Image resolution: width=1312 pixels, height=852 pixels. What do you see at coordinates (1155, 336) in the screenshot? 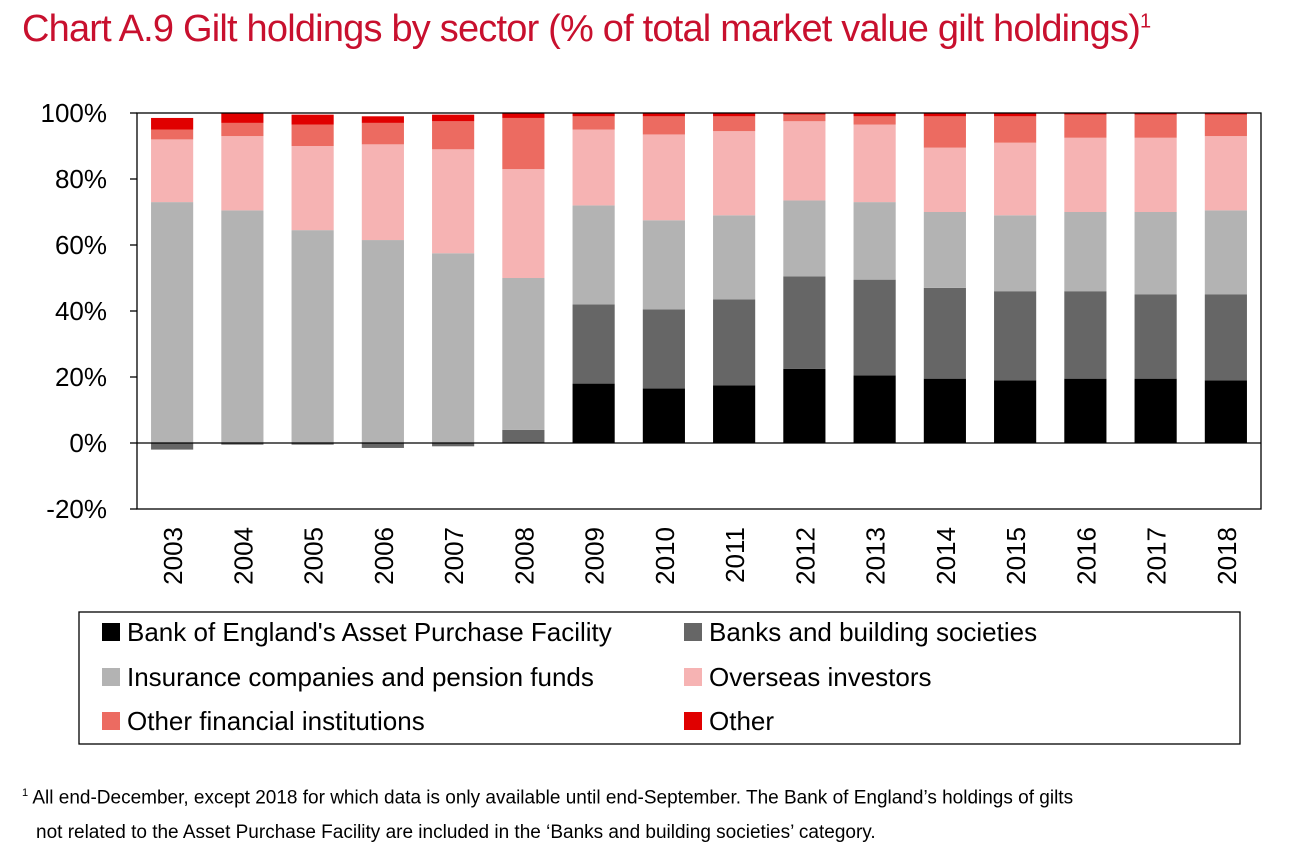
I see `bar-banks-and-building-societies-2017` at bounding box center [1155, 336].